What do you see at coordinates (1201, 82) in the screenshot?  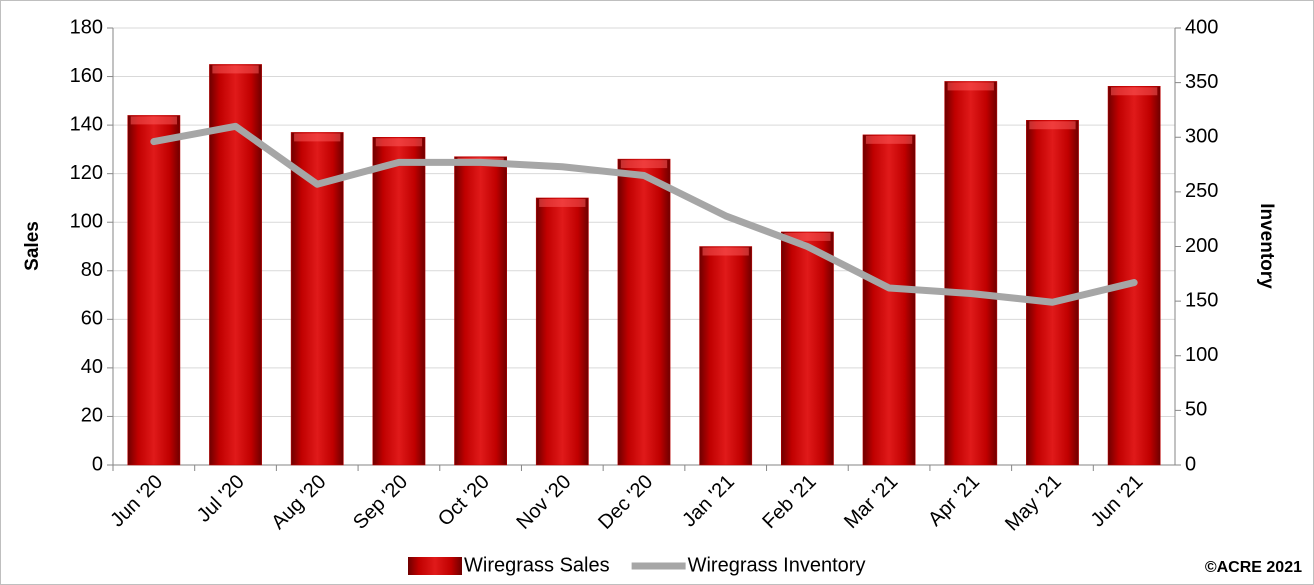 I see `y2-tick-label: 350` at bounding box center [1201, 82].